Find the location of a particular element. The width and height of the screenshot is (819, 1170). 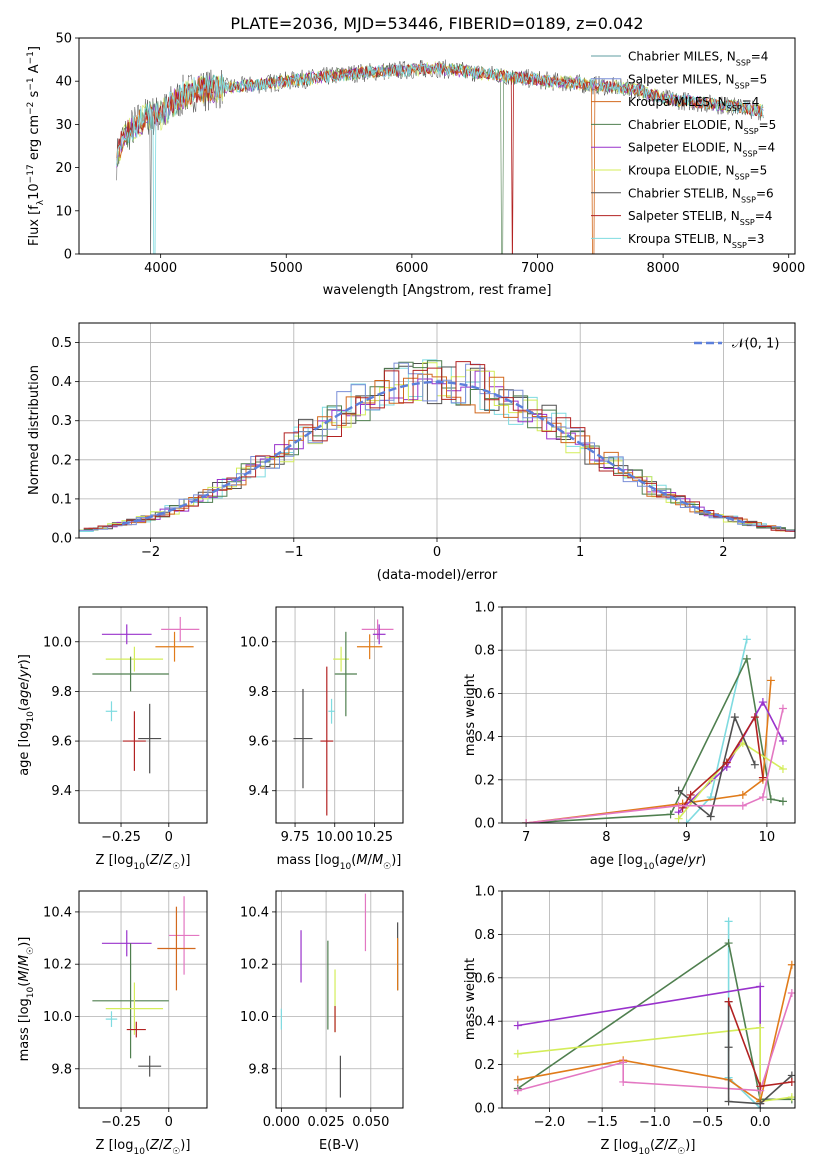

y-tick-label: 9.8 is located at coordinates (258, 692).